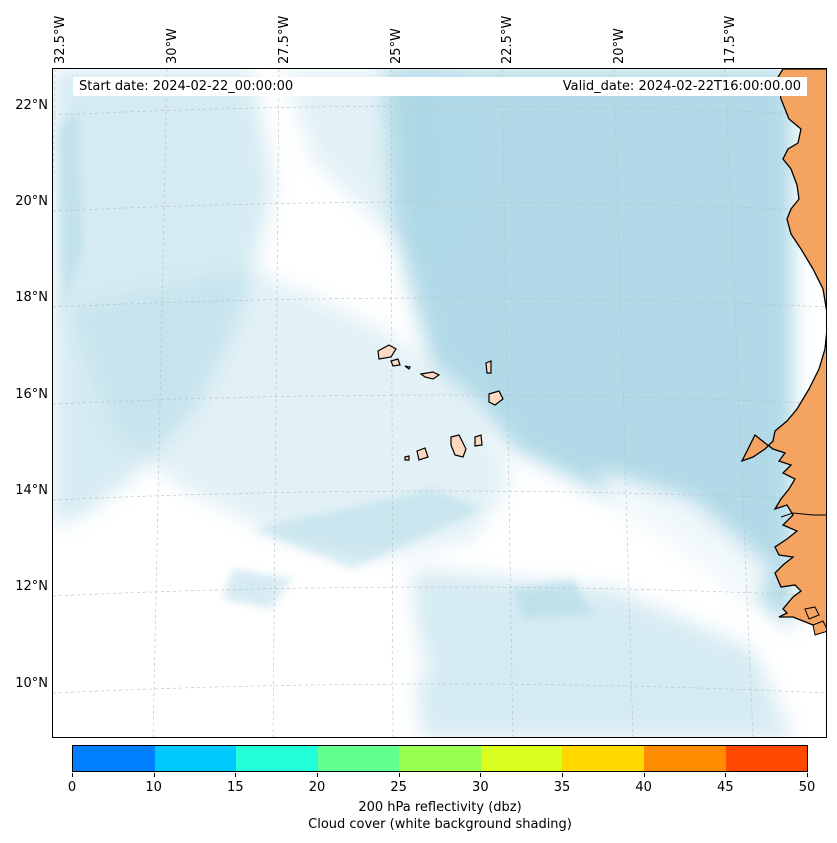  Describe the element at coordinates (31, 105) in the screenshot. I see `latitude-label: 22°N` at that location.